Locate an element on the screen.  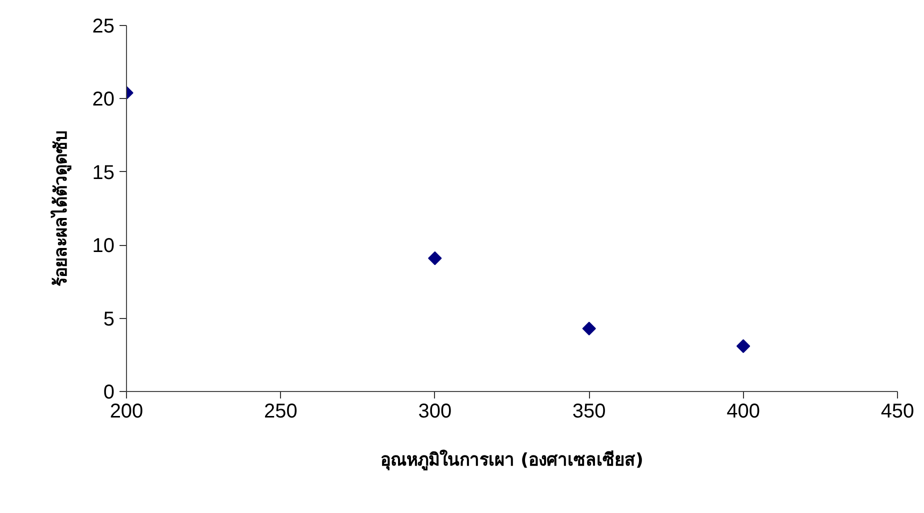
x-tick-label: 300 is located at coordinates (435, 411).